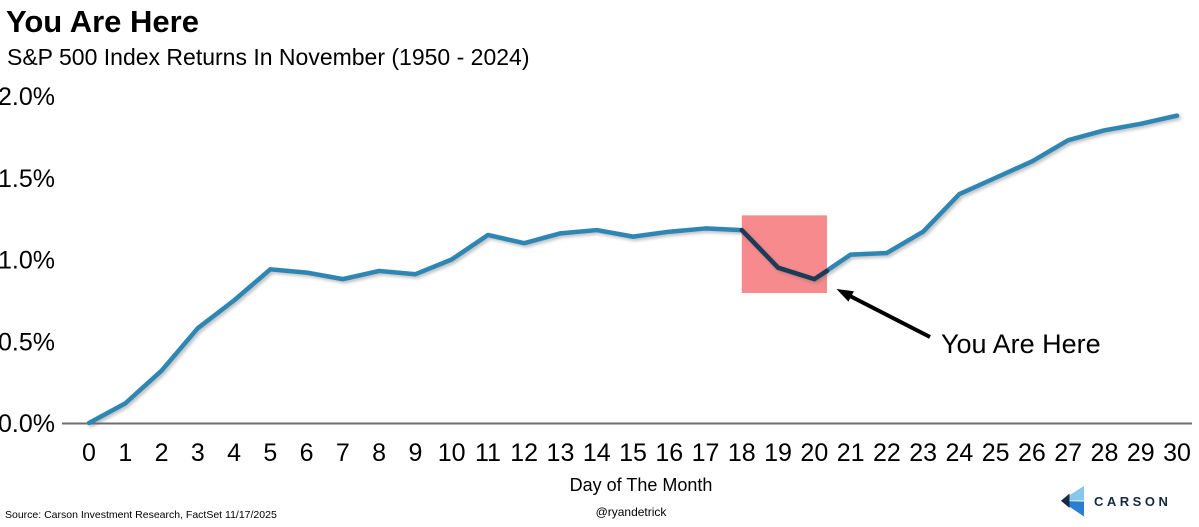  Describe the element at coordinates (452, 453) in the screenshot. I see `x-tick-label: 10` at that location.